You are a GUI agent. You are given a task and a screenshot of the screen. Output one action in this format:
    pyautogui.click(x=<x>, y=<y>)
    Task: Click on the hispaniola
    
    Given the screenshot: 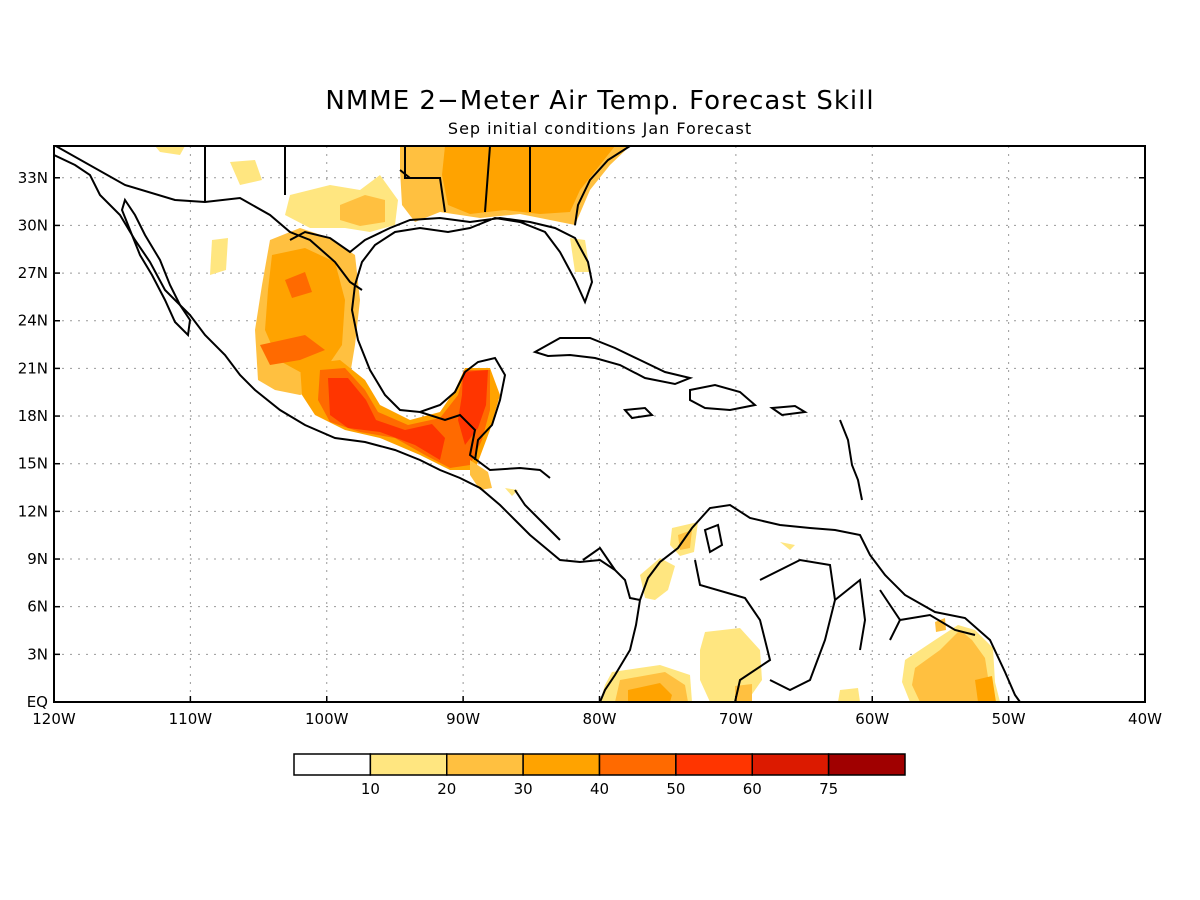 What is the action you would take?
    pyautogui.click(x=723, y=397)
    